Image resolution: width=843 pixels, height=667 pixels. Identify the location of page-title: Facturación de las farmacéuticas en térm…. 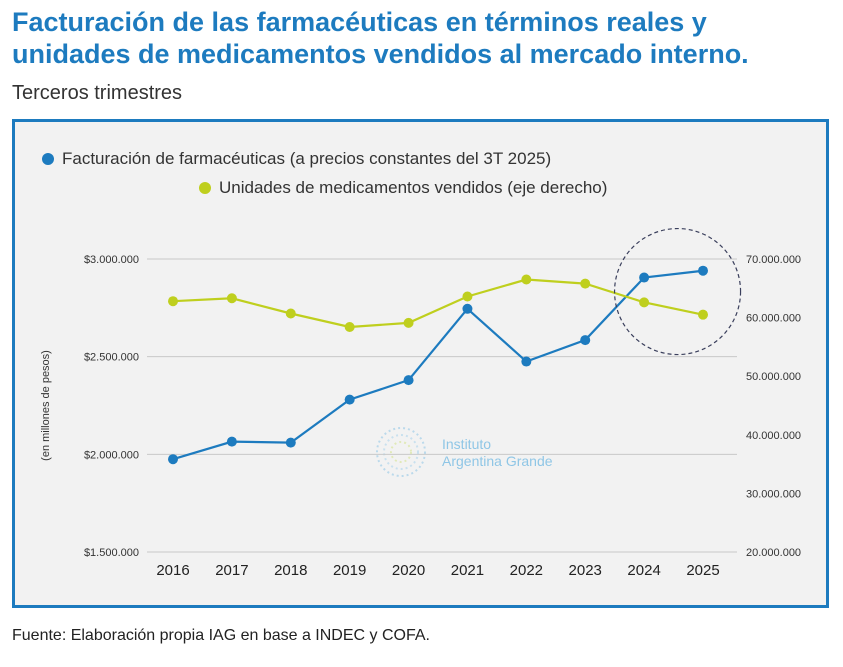
(380, 38).